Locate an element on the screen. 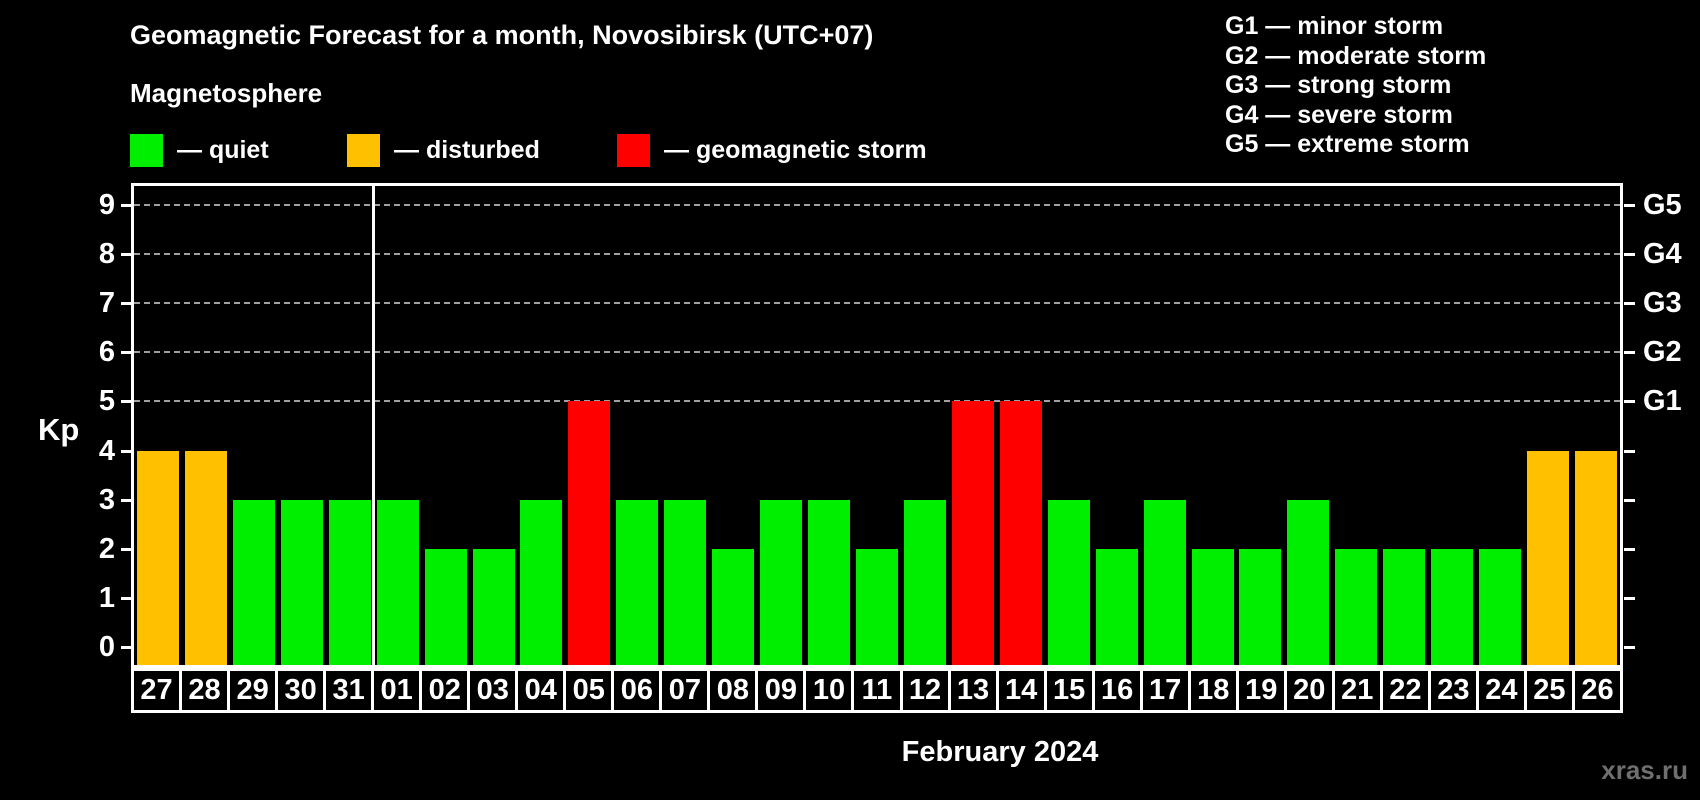  chart-subtitle: Magnetosphere is located at coordinates (226, 93).